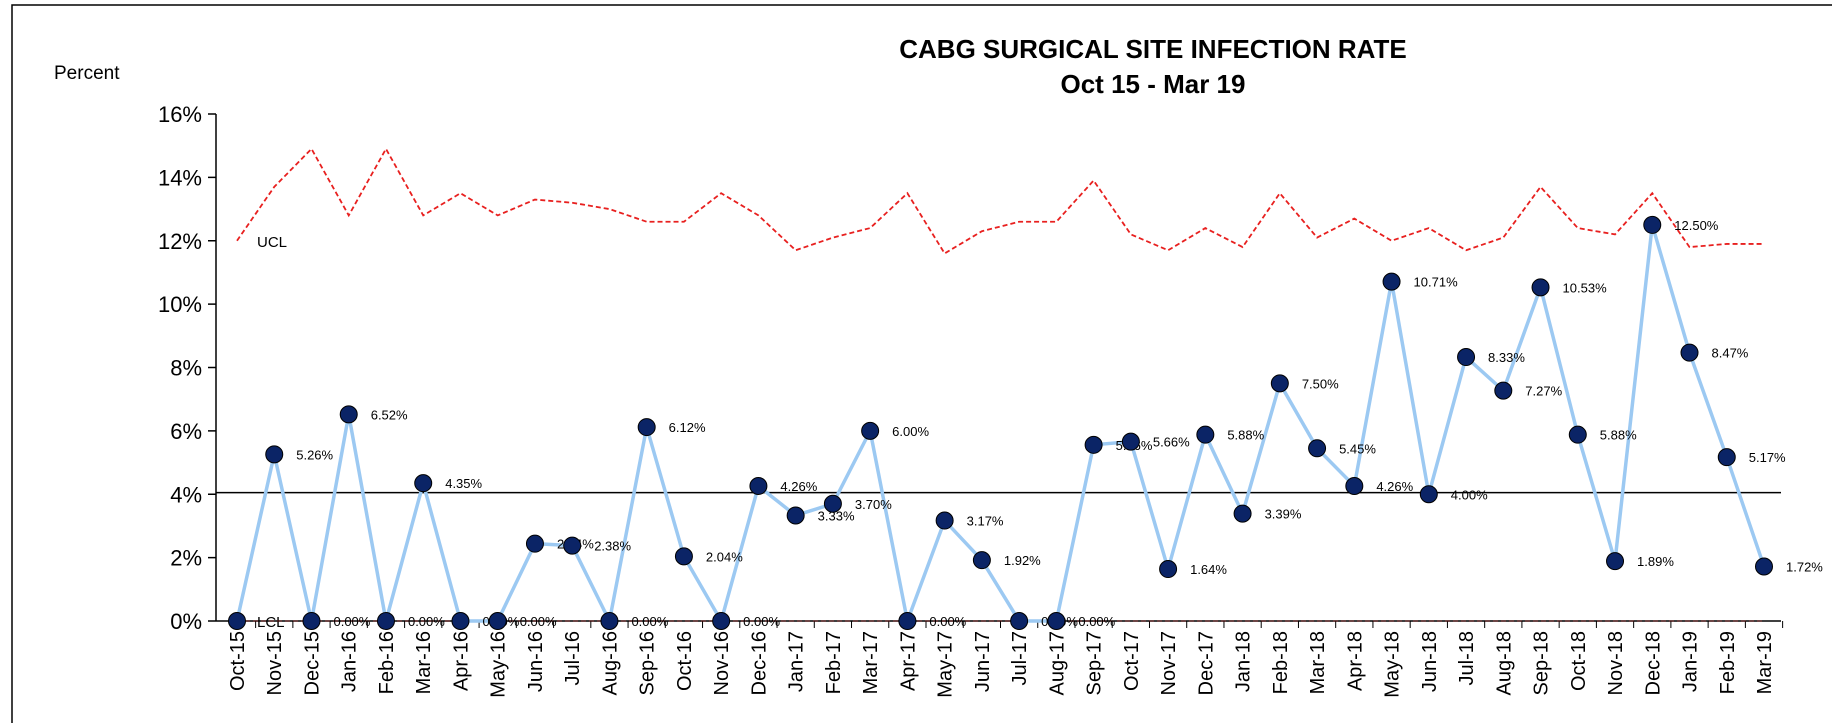 This screenshot has height=723, width=1832. What do you see at coordinates (722, 663) in the screenshot?
I see `x-tick-label: Nov-16` at bounding box center [722, 663].